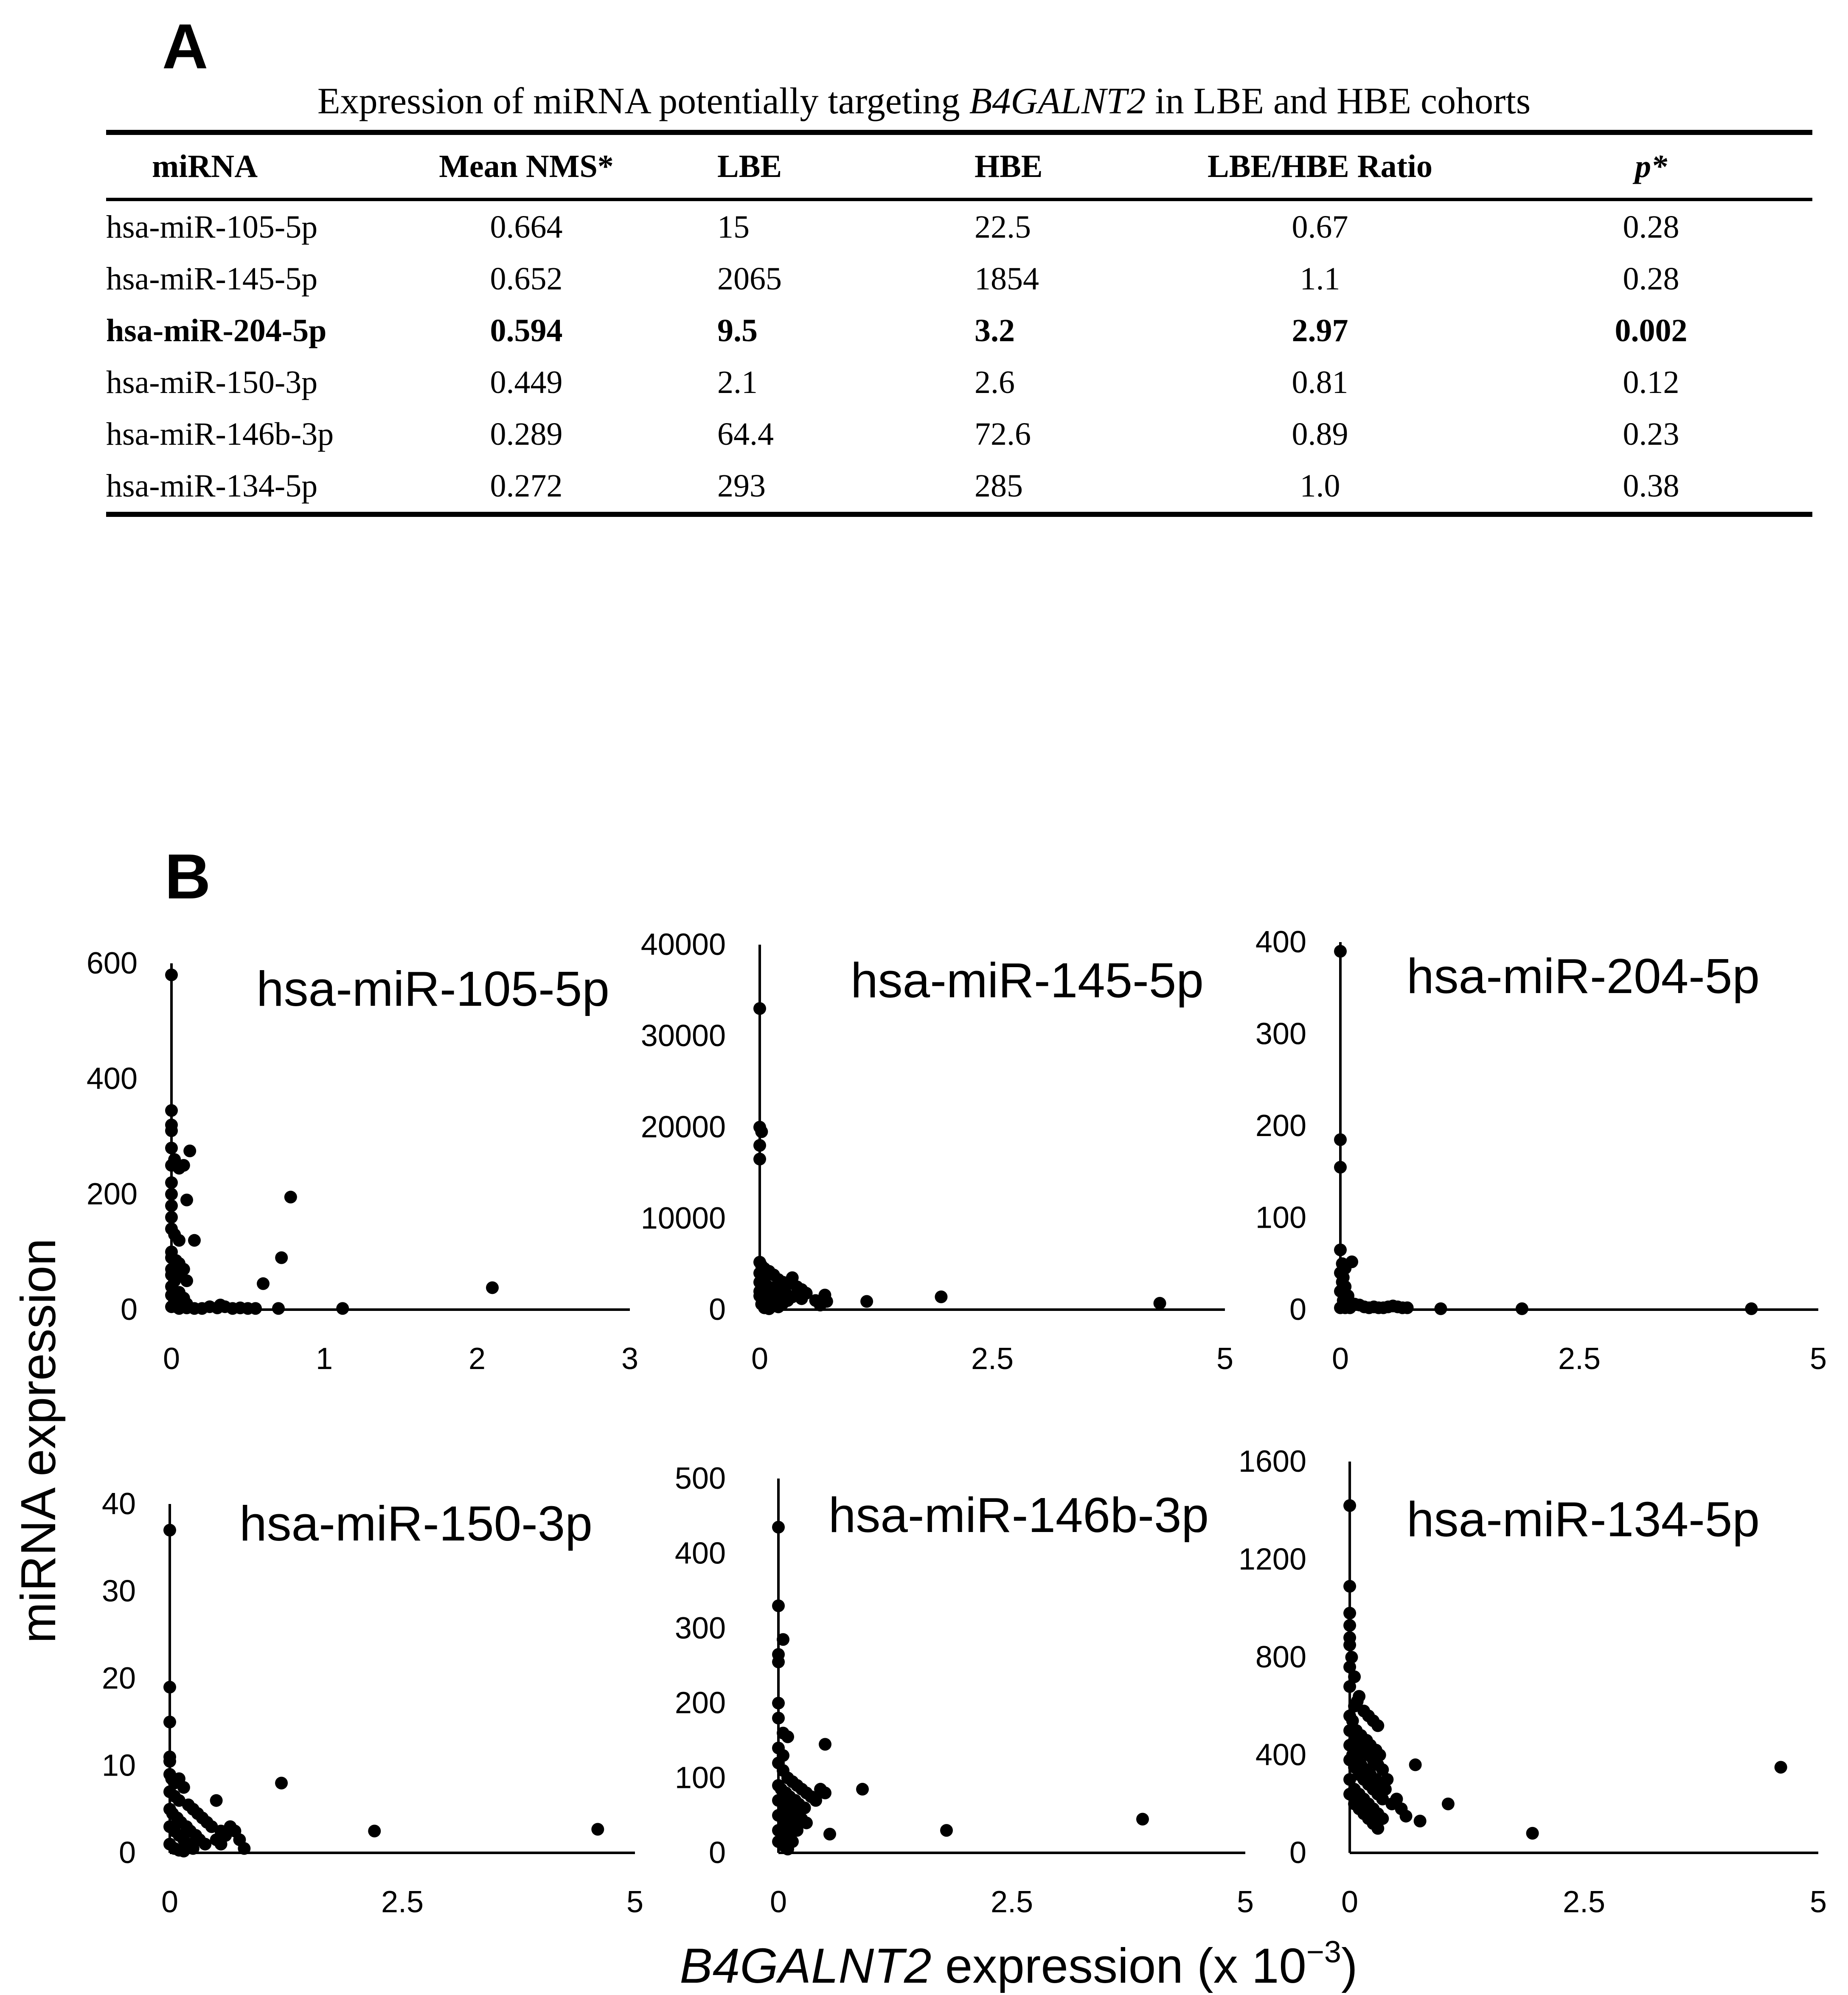 The width and height of the screenshot is (1848, 1995). What do you see at coordinates (1119, 1966) in the screenshot?
I see `x-axis-label-text: expression (x 10` at bounding box center [1119, 1966].